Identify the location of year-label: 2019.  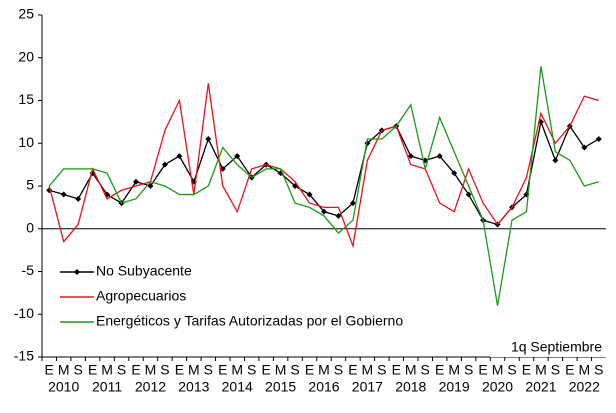
(454, 387).